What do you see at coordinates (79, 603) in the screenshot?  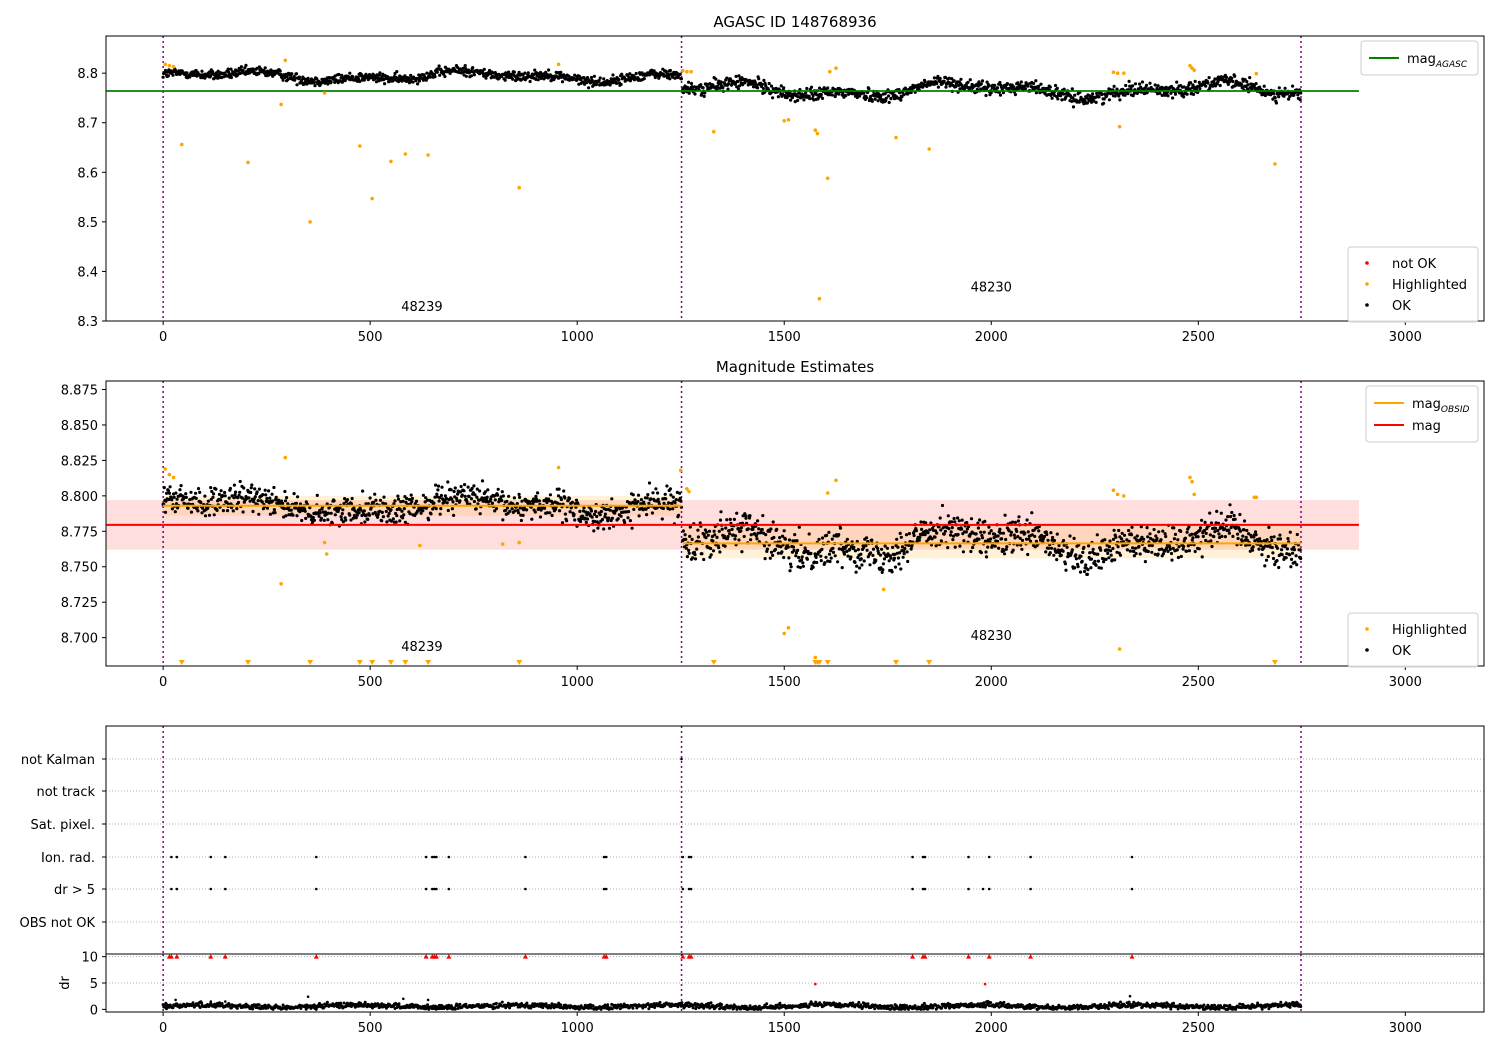 I see `y-tick-label: 8.725` at bounding box center [79, 603].